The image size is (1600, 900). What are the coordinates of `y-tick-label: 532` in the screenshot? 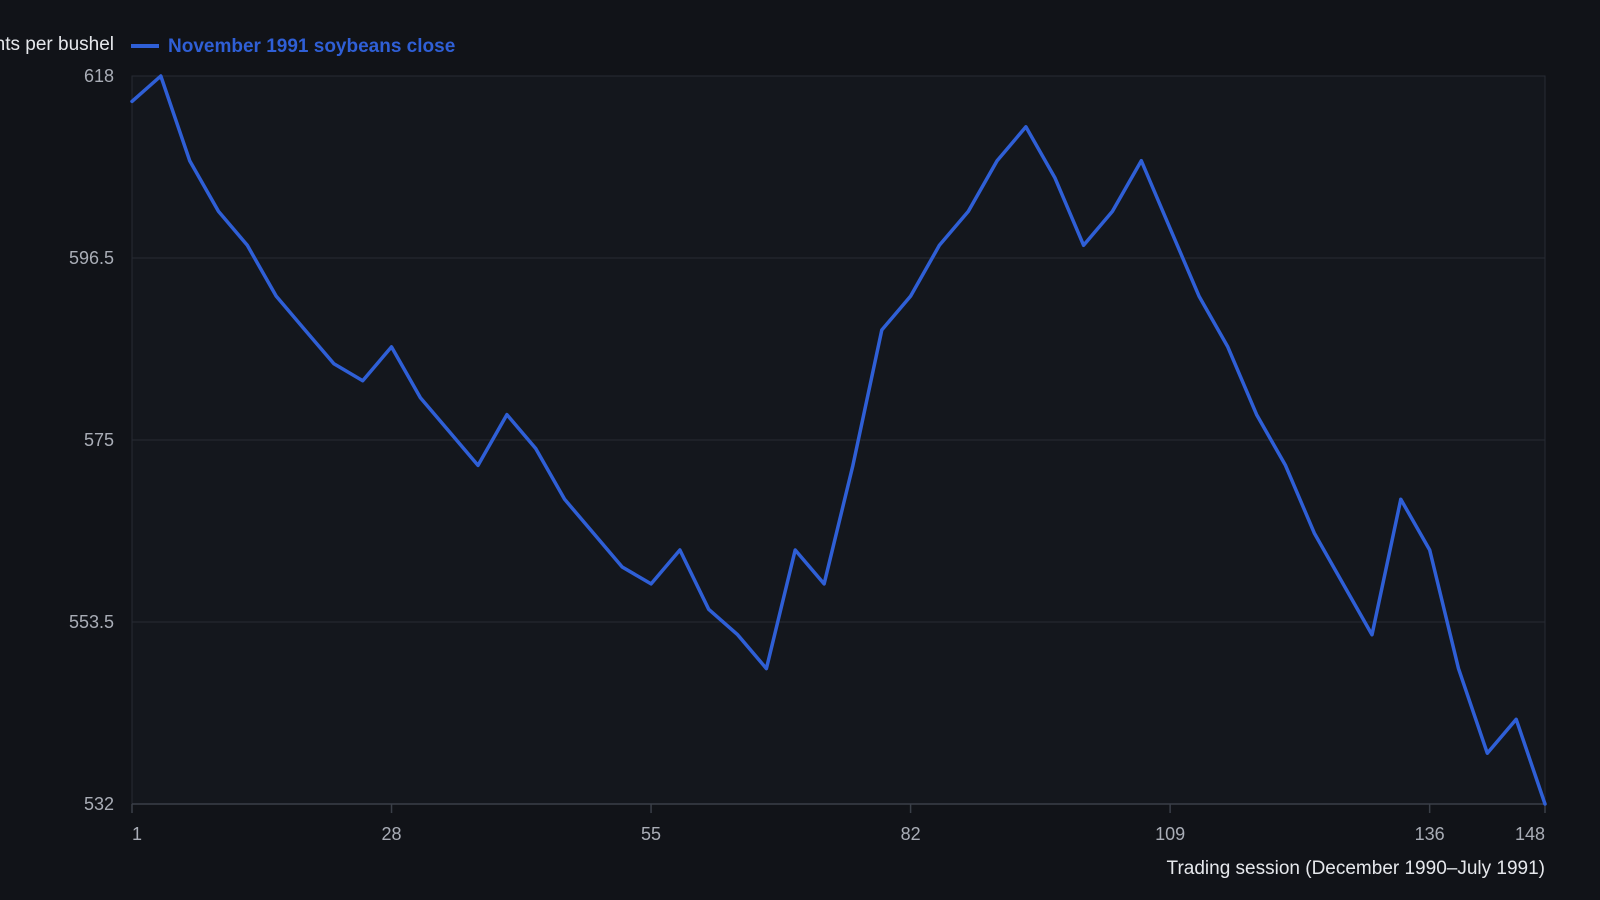 It's located at (99, 804).